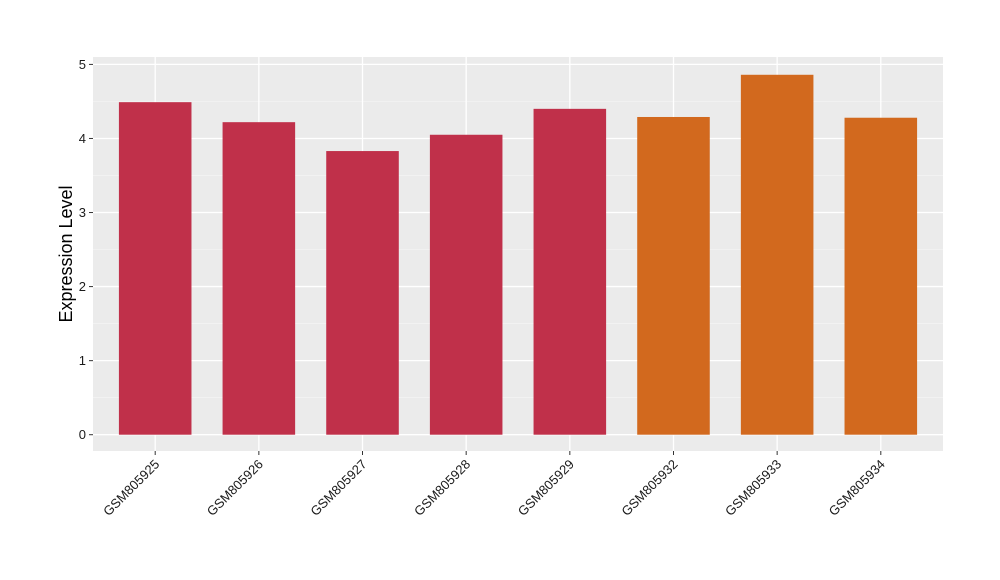 The image size is (1000, 580). Describe the element at coordinates (82, 286) in the screenshot. I see `y-tick-label: 2` at that location.